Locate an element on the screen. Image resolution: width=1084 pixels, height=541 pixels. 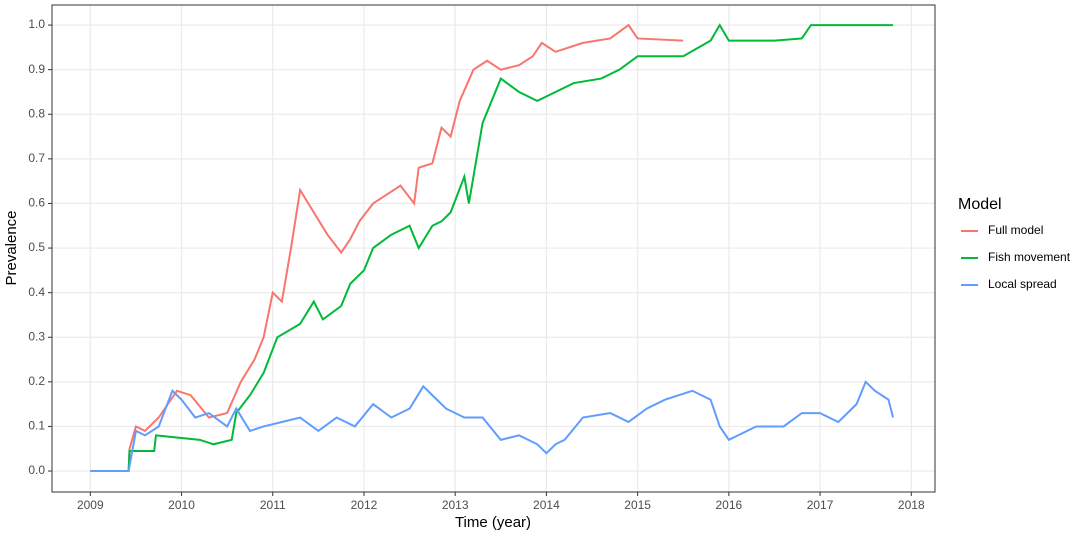
x-tick-label: 2011 is located at coordinates (273, 505).